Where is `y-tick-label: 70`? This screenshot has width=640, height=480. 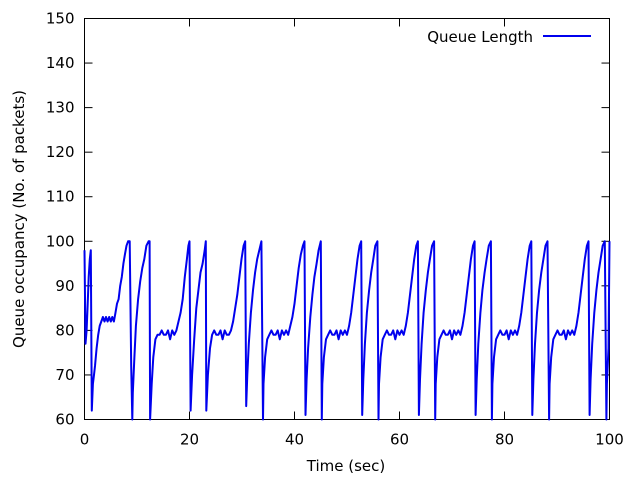 y-tick-label: 70 is located at coordinates (64, 375).